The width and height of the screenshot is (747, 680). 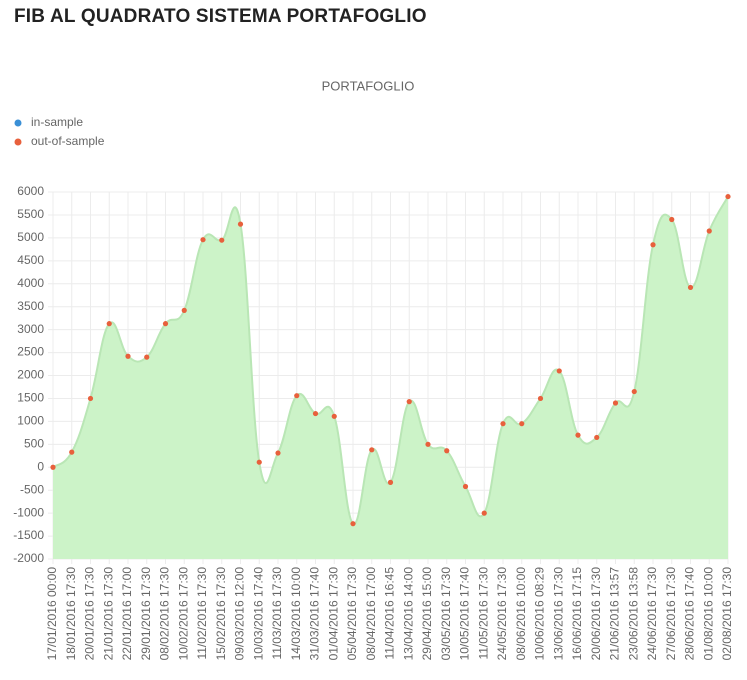 What do you see at coordinates (202, 613) in the screenshot?
I see `x-tick-label: 11/02/2016 17:30` at bounding box center [202, 613].